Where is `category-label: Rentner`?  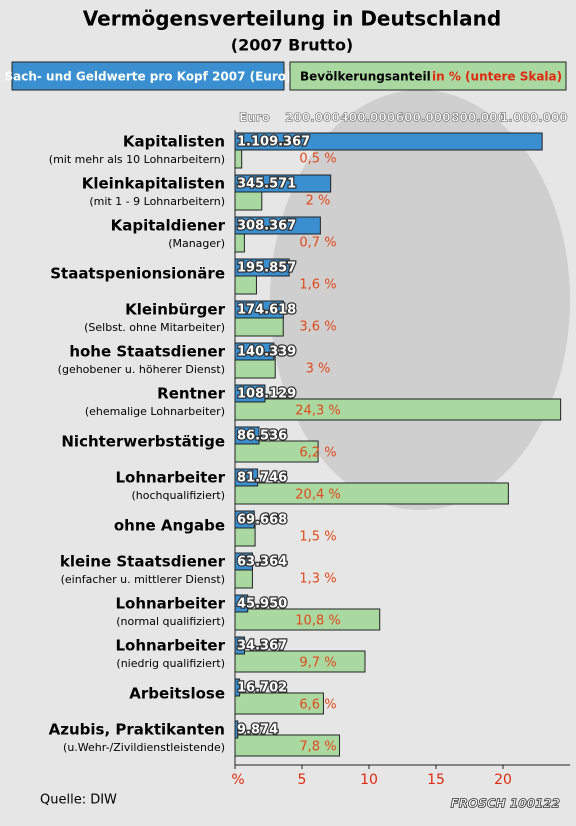
category-label: Rentner is located at coordinates (191, 394).